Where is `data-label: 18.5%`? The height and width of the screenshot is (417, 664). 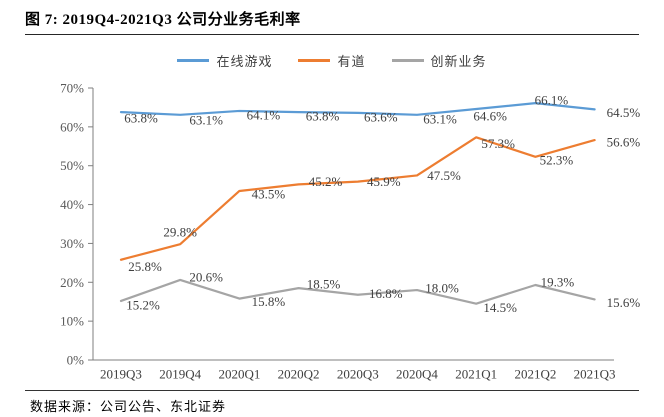
data-label: 18.5% is located at coordinates (324, 284).